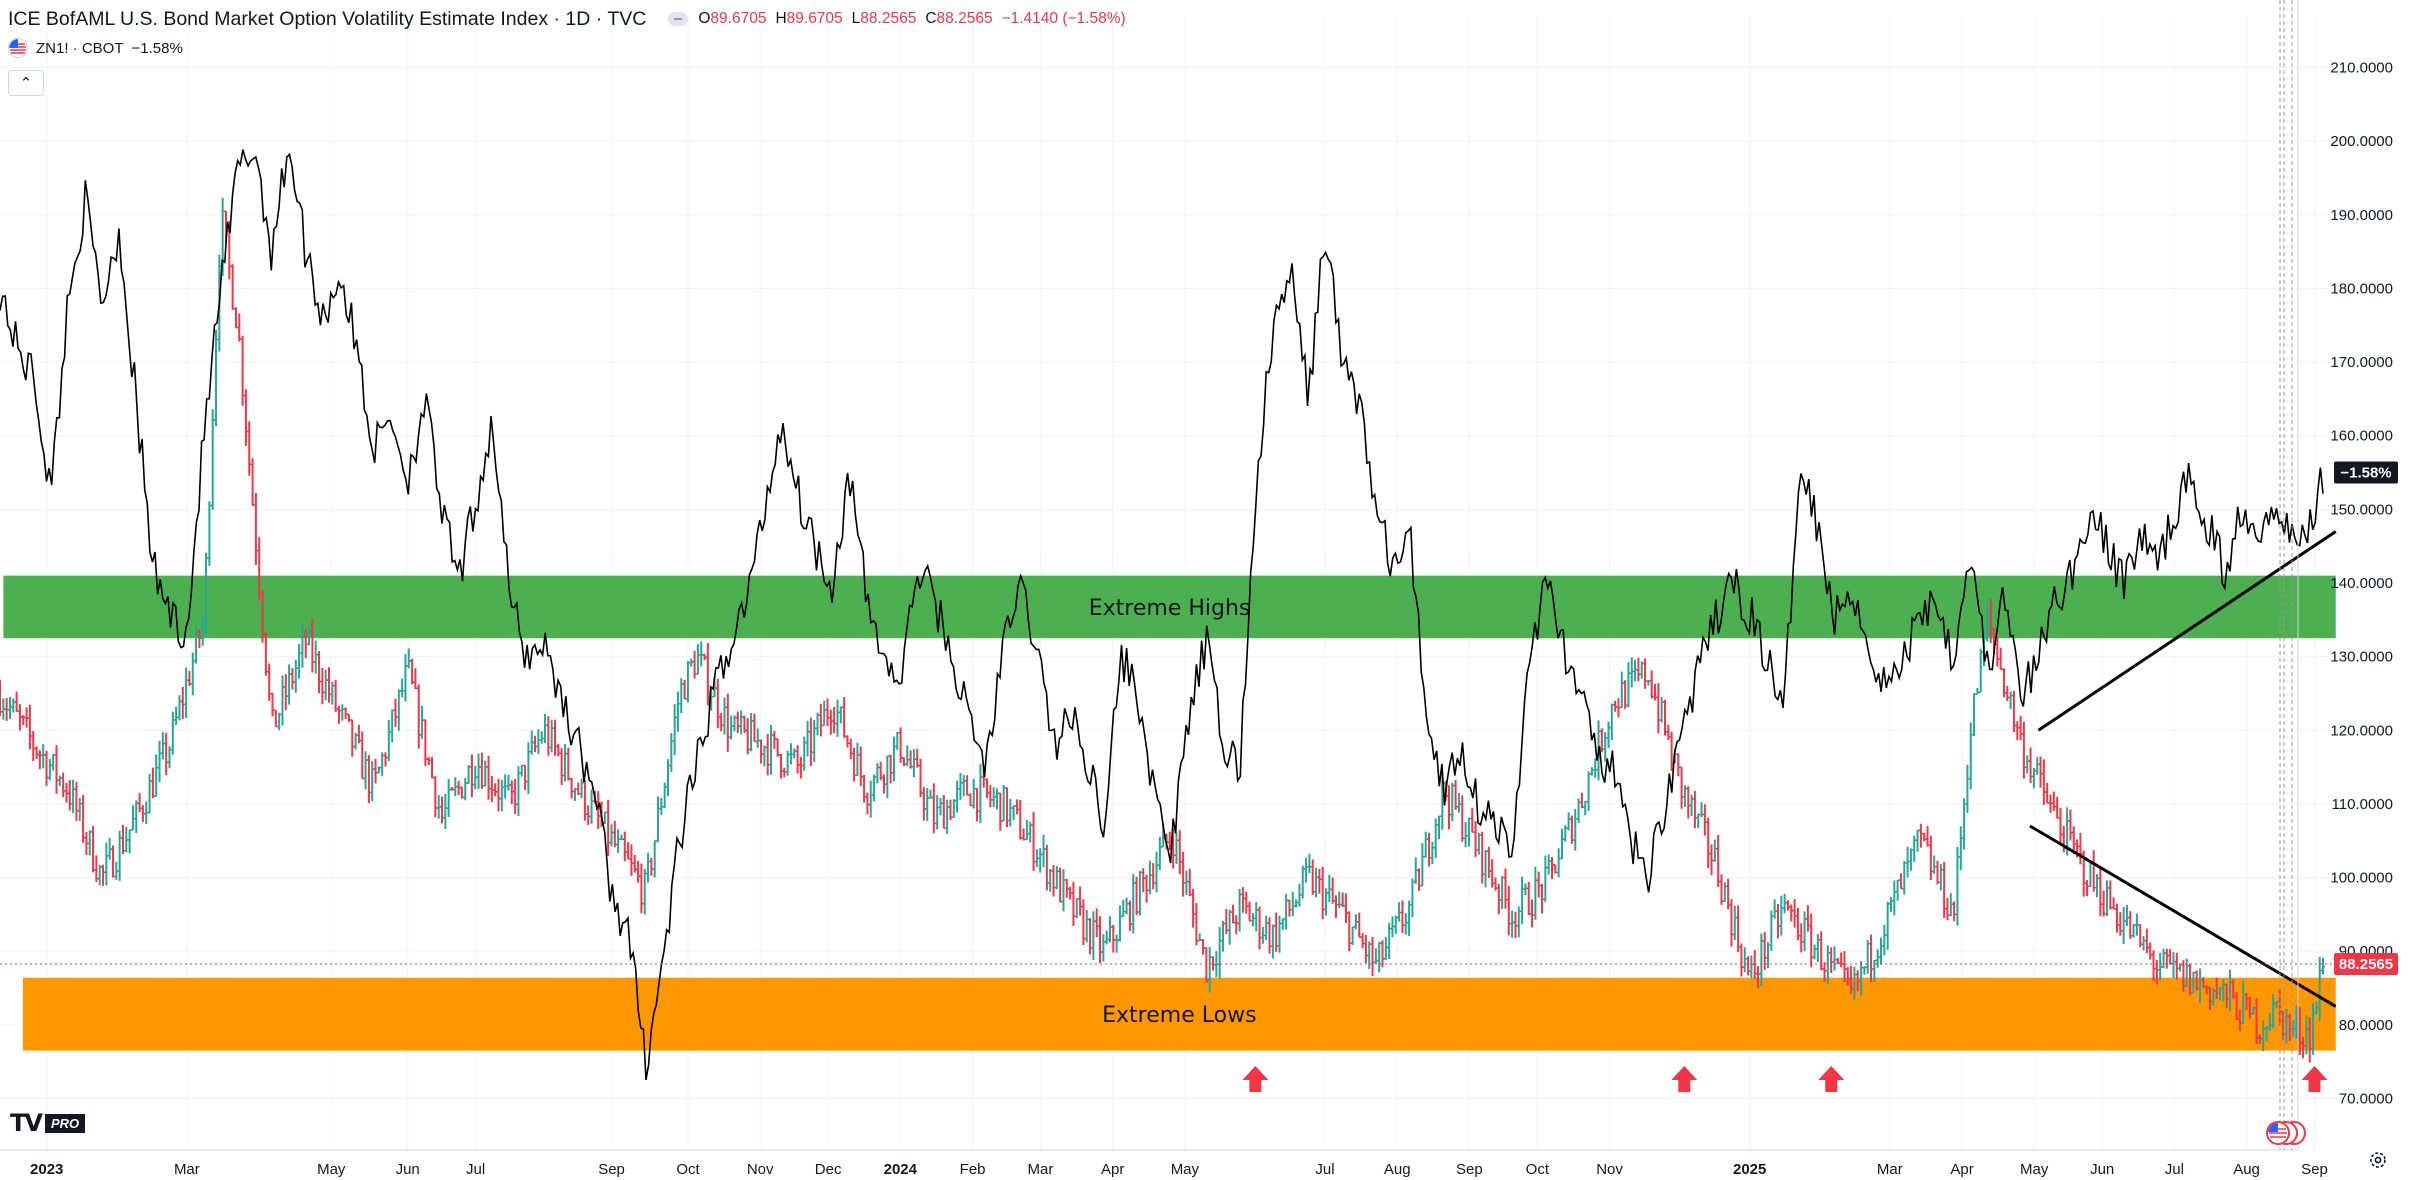 The image size is (2411, 1180). Describe the element at coordinates (1749, 1169) in the screenshot. I see `time-tick-label: 2025` at that location.